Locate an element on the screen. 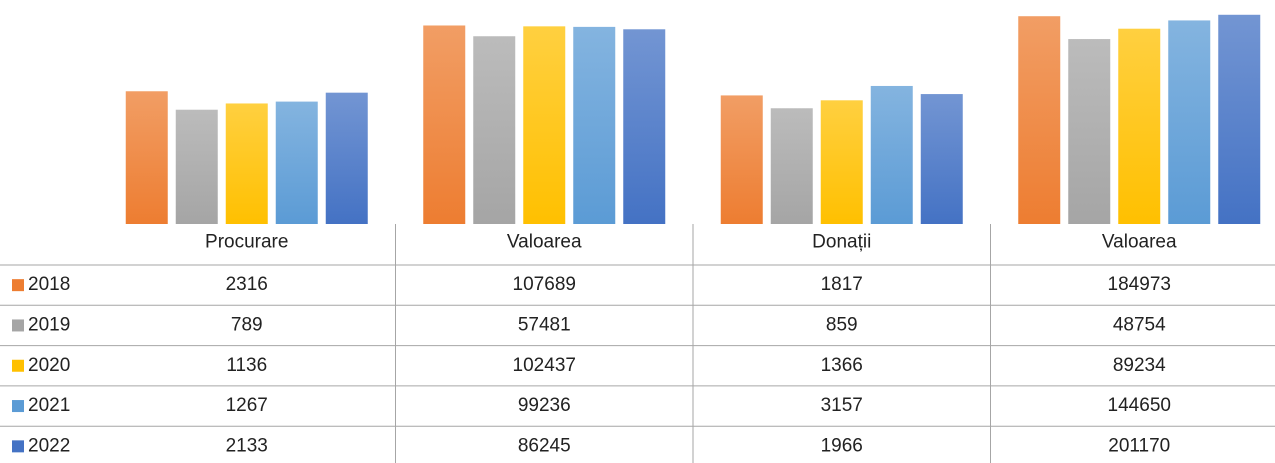  legend-label: 2020 is located at coordinates (49, 365).